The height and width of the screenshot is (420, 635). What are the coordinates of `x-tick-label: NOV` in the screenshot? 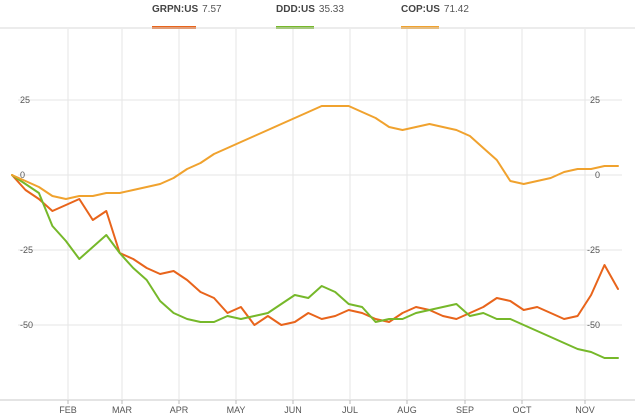 It's located at (585, 410).